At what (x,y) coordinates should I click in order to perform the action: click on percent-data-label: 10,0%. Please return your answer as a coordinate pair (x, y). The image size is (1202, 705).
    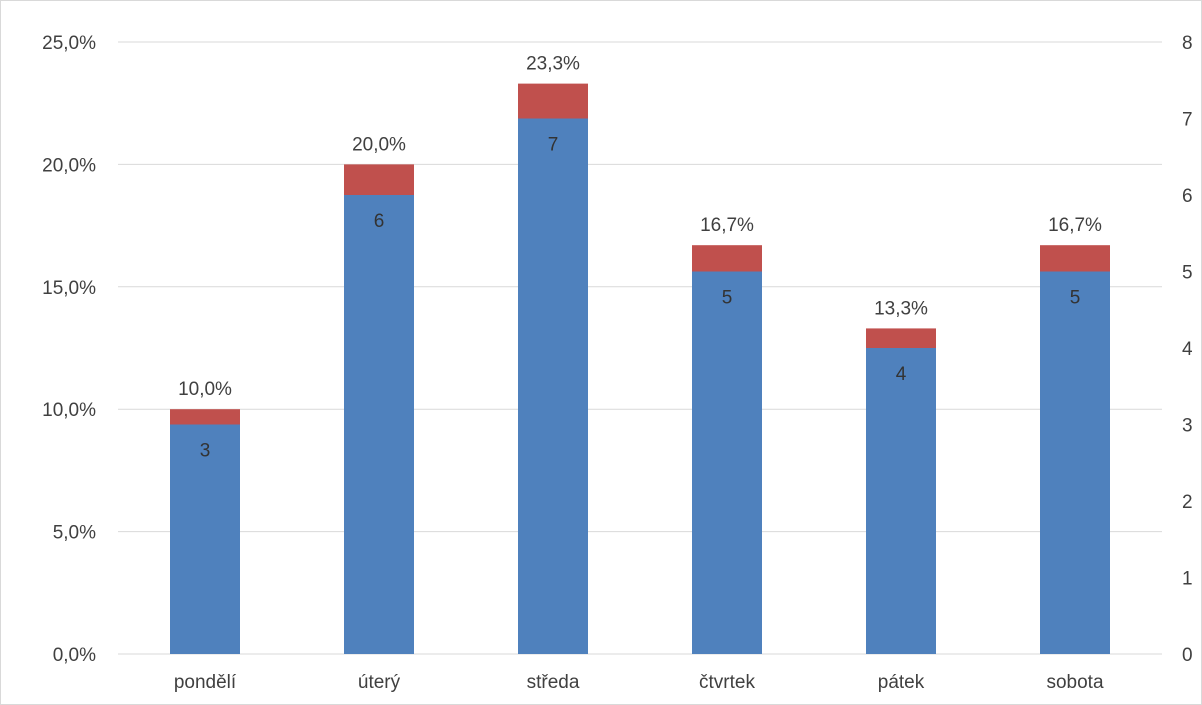
    Looking at the image, I should click on (205, 389).